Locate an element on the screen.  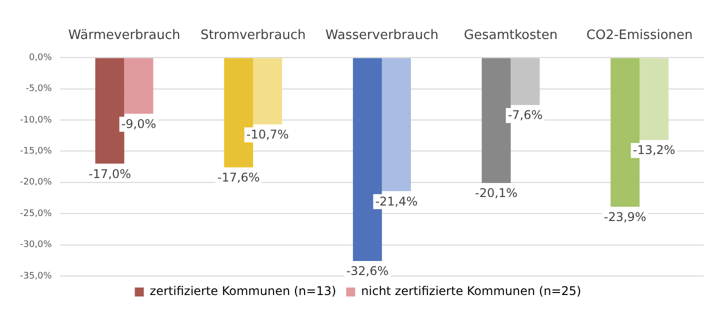
data-label: -23,9% is located at coordinates (625, 217).